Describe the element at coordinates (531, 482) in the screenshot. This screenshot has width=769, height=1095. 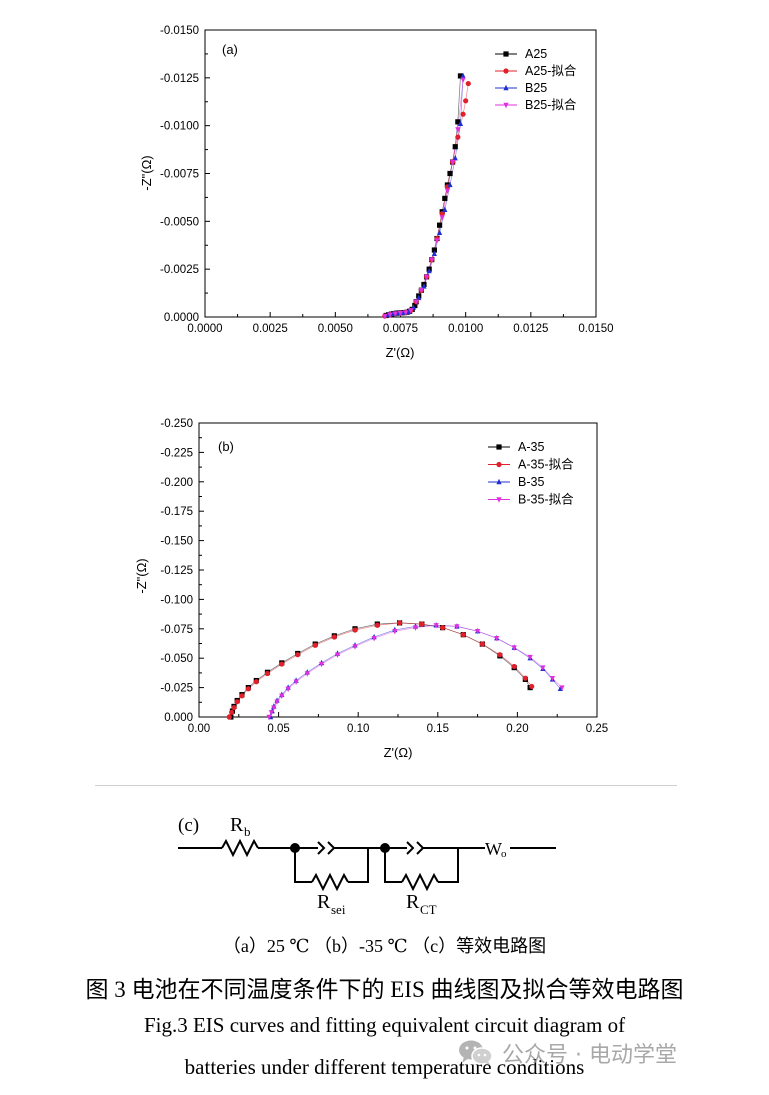
I see `legend-label: B-35` at that location.